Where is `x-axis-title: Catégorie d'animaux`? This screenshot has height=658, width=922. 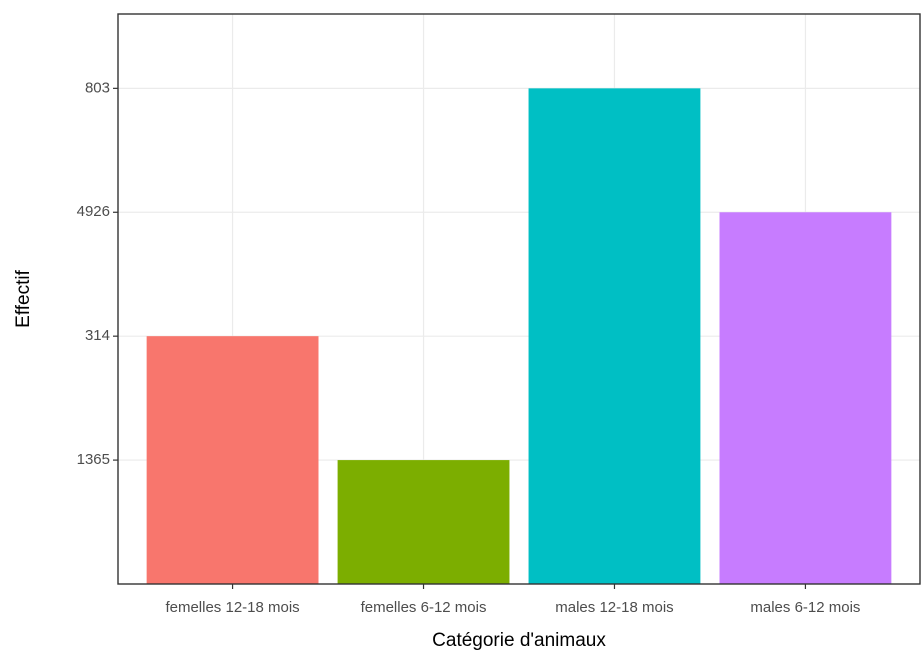
x-axis-title: Catégorie d'animaux is located at coordinates (519, 640).